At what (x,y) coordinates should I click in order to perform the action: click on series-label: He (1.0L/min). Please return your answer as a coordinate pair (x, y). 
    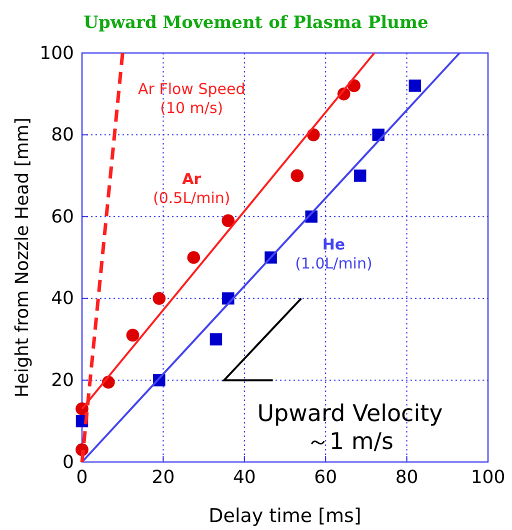
    Looking at the image, I should click on (333, 253).